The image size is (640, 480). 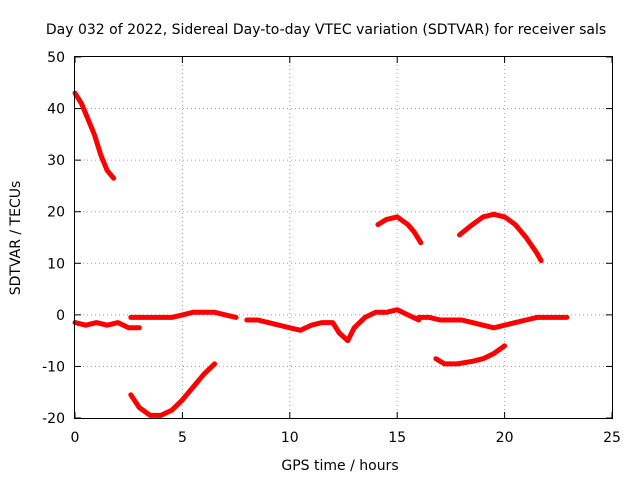 What do you see at coordinates (56, 264) in the screenshot?
I see `y-tick-label: 10` at bounding box center [56, 264].